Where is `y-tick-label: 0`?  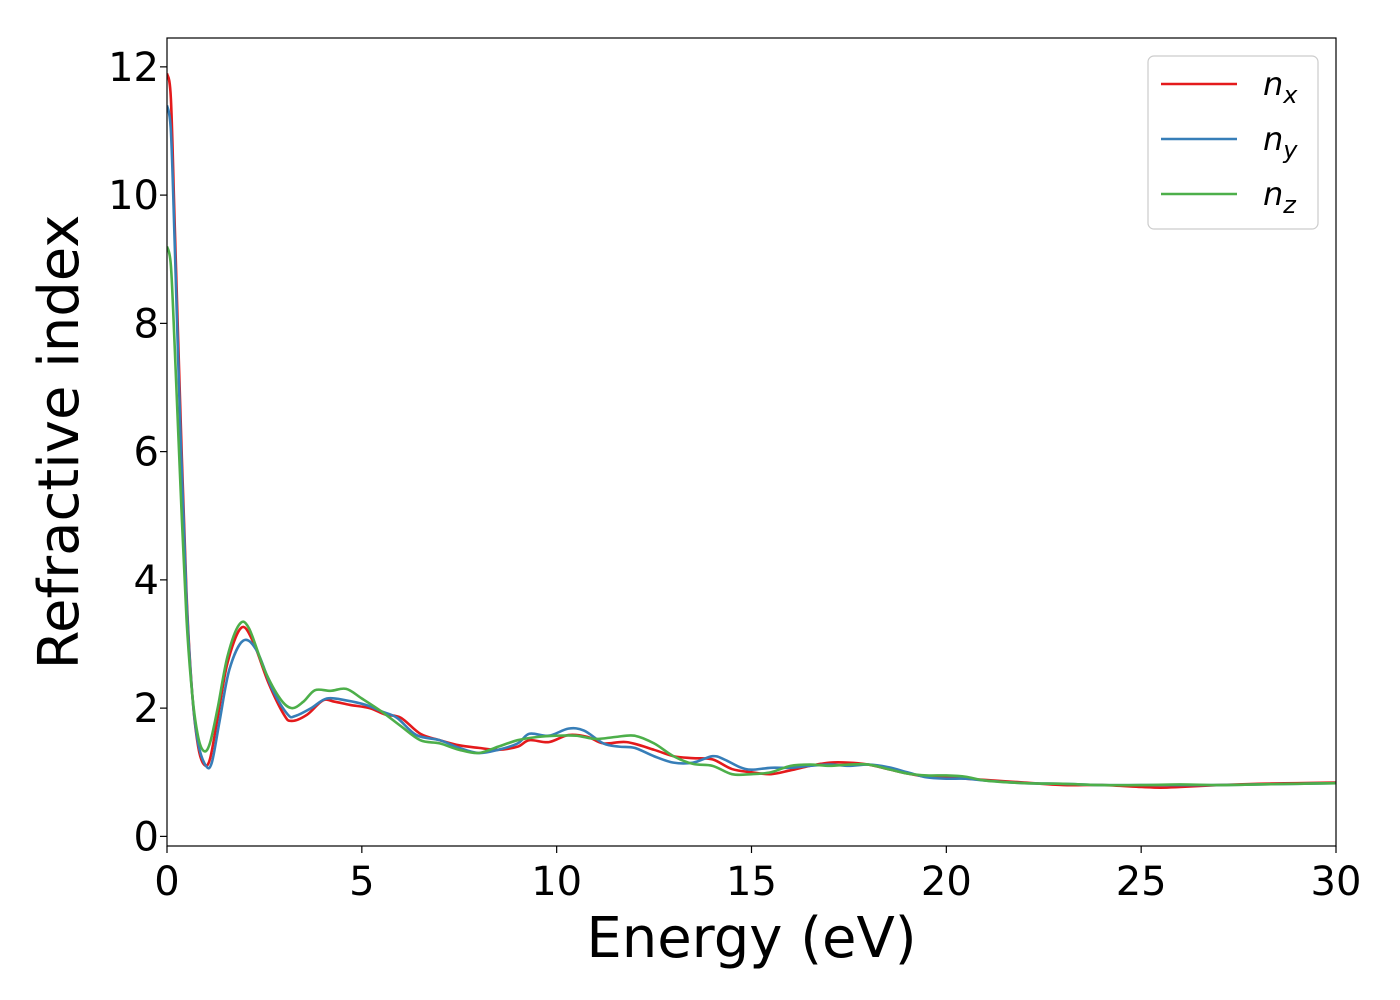
y-tick-label: 0 is located at coordinates (146, 837).